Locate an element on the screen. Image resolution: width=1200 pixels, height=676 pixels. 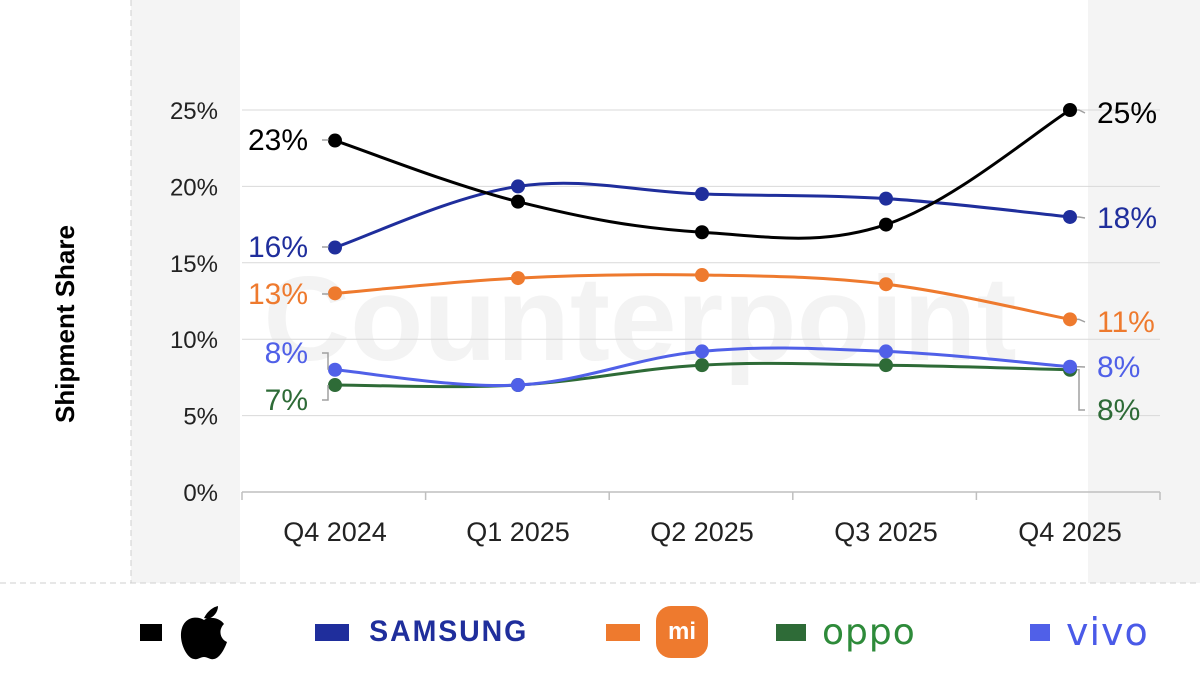
start-label-oppo: 7% is located at coordinates (286, 400).